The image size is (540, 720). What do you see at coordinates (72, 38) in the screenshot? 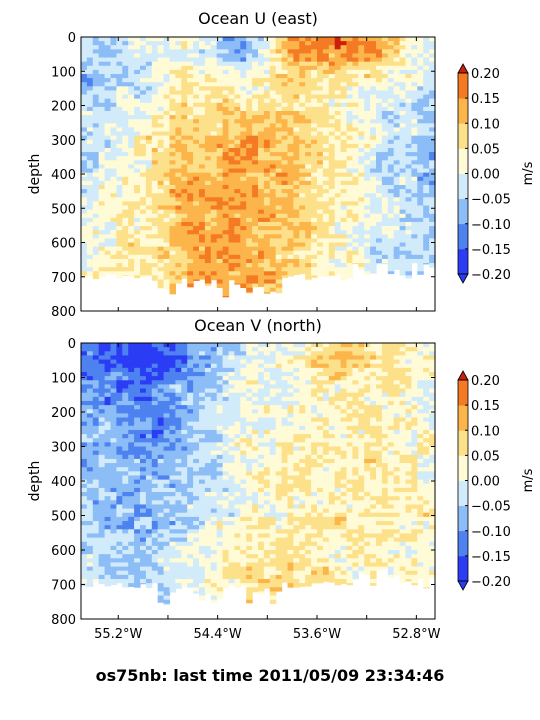
I see `y-tick-label: 0` at bounding box center [72, 38].